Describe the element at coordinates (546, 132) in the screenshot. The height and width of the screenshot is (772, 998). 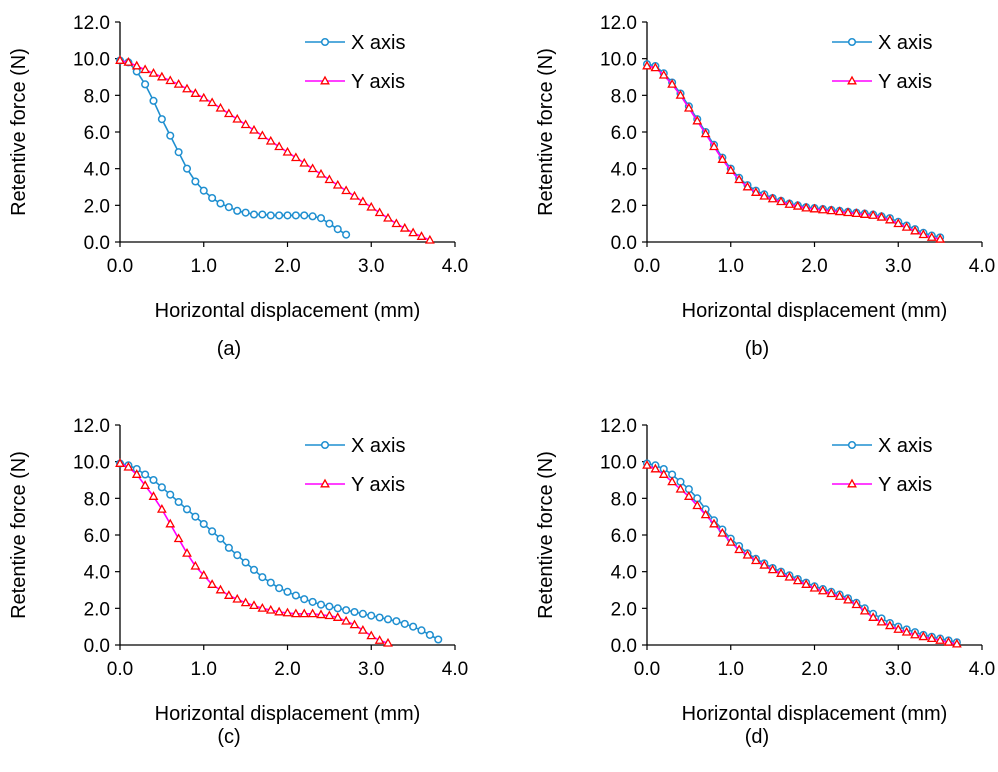
I see `y-axis-title: Retentive force (N)` at that location.